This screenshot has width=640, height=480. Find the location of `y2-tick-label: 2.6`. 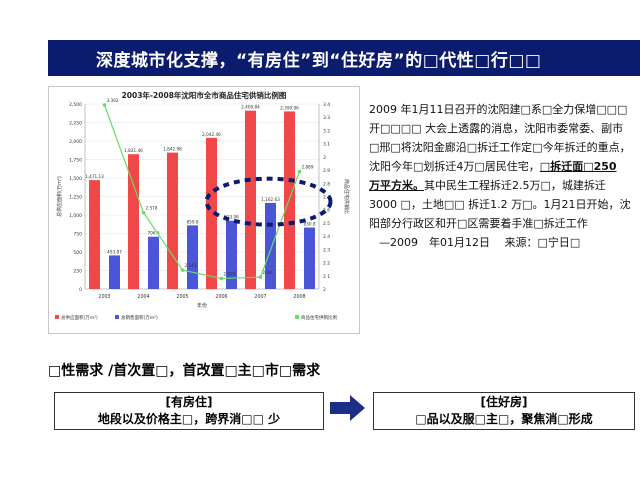

y2-tick-label: 2.6 is located at coordinates (326, 211).